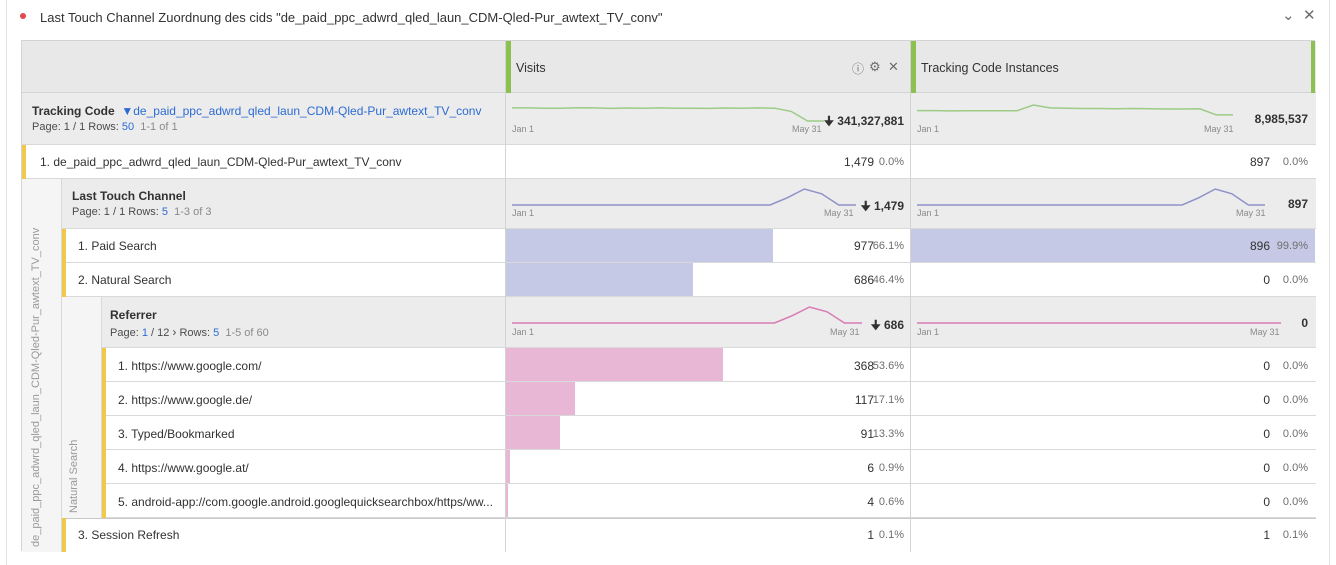 The image size is (1336, 565). Describe the element at coordinates (867, 434) in the screenshot. I see `visits-value: 91` at that location.